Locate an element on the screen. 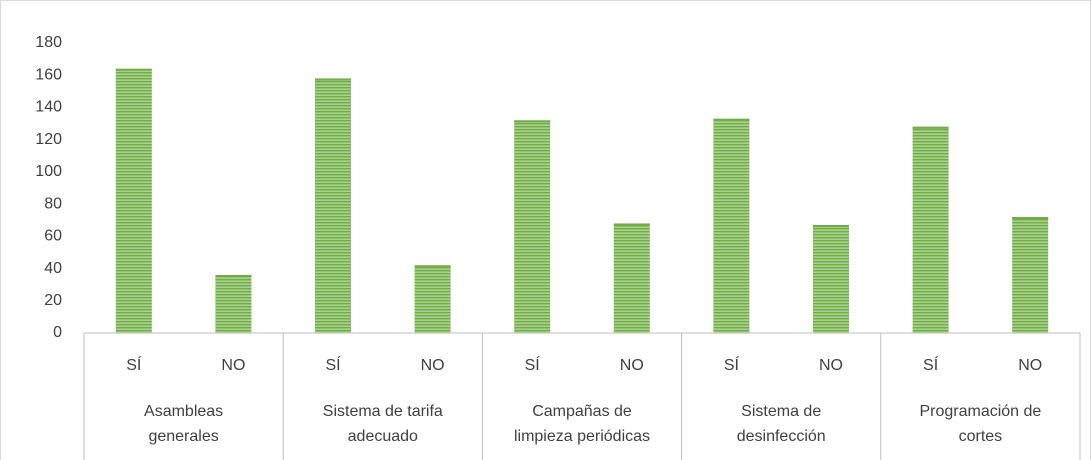 The image size is (1091, 460). y-tick-label: 40 is located at coordinates (53, 268).